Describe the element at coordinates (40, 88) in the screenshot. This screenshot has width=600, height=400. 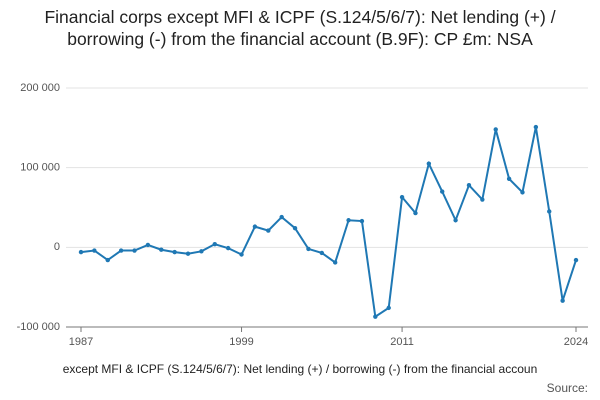
I see `y-tick-label: 200 000` at that location.